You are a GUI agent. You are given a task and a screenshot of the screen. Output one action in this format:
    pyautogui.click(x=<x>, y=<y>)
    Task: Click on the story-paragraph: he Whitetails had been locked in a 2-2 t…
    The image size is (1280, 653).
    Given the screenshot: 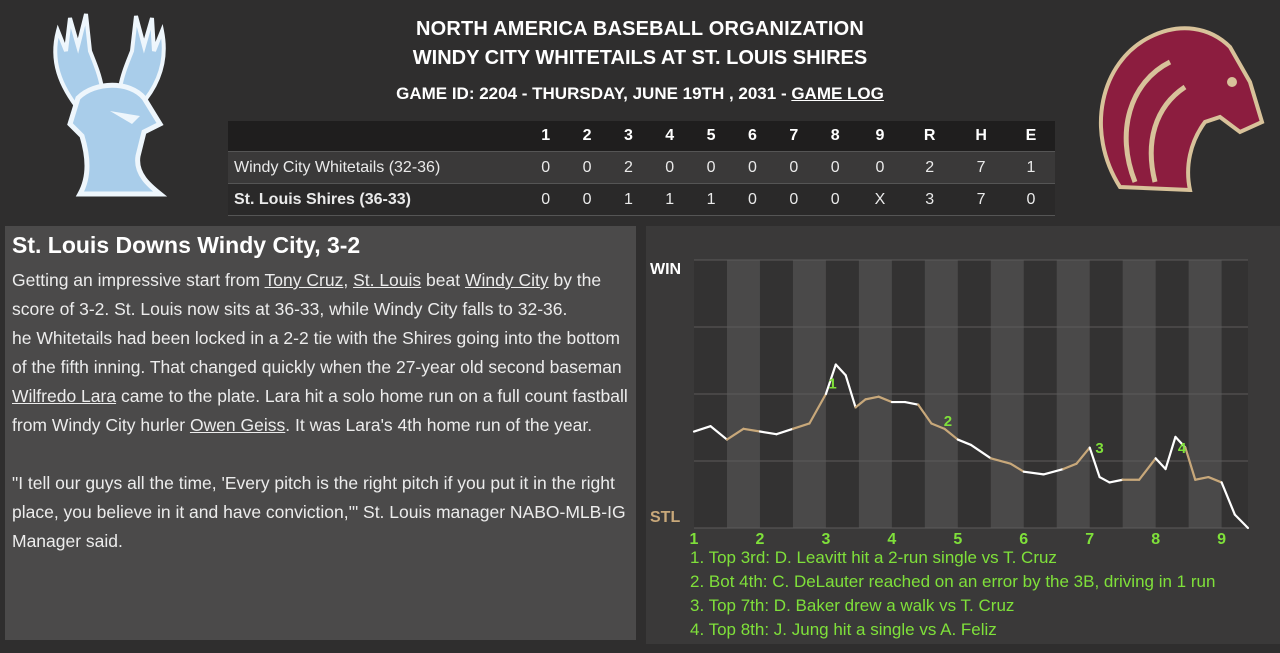 What is the action you would take?
    pyautogui.click(x=320, y=381)
    